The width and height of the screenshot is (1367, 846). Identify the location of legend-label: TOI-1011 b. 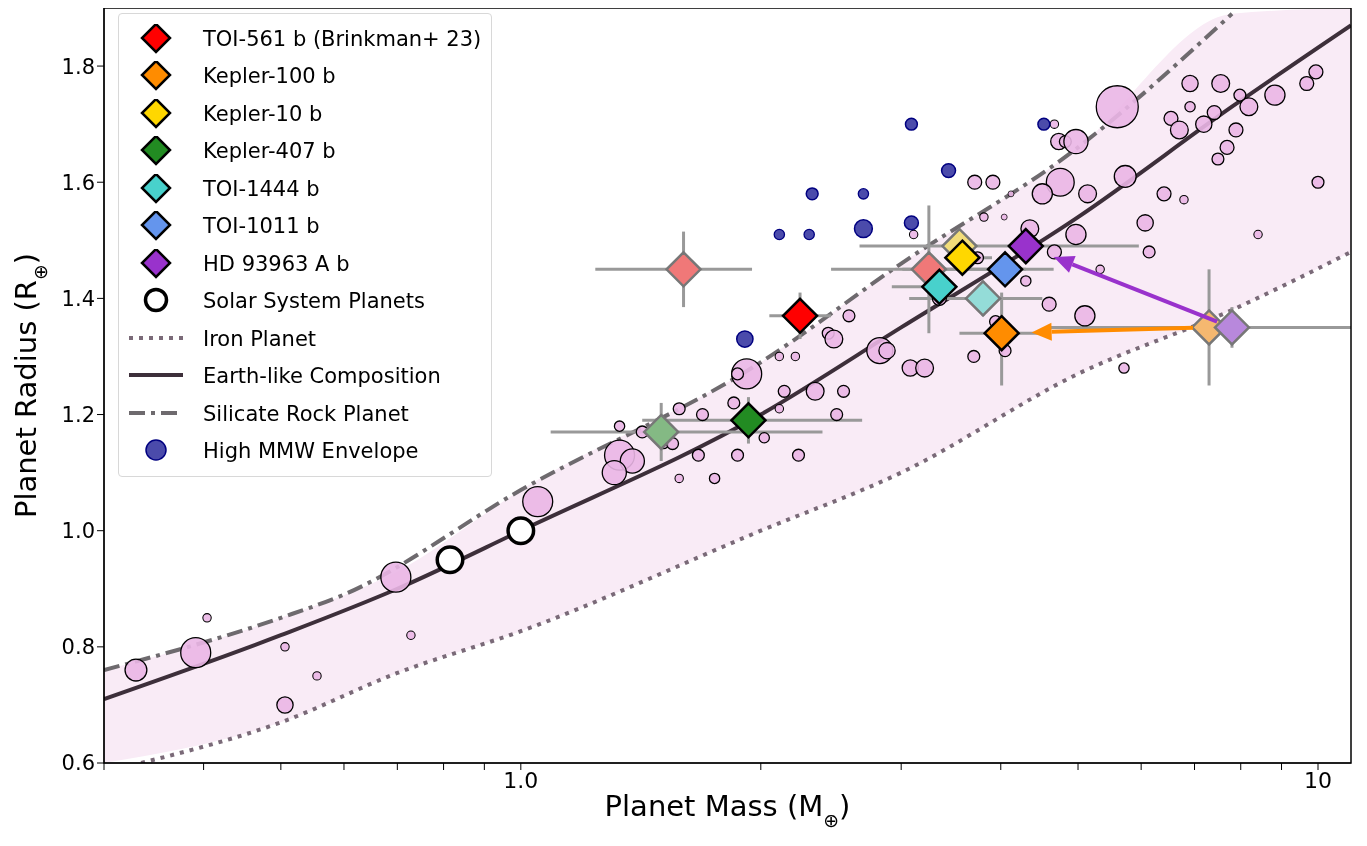
(261, 226).